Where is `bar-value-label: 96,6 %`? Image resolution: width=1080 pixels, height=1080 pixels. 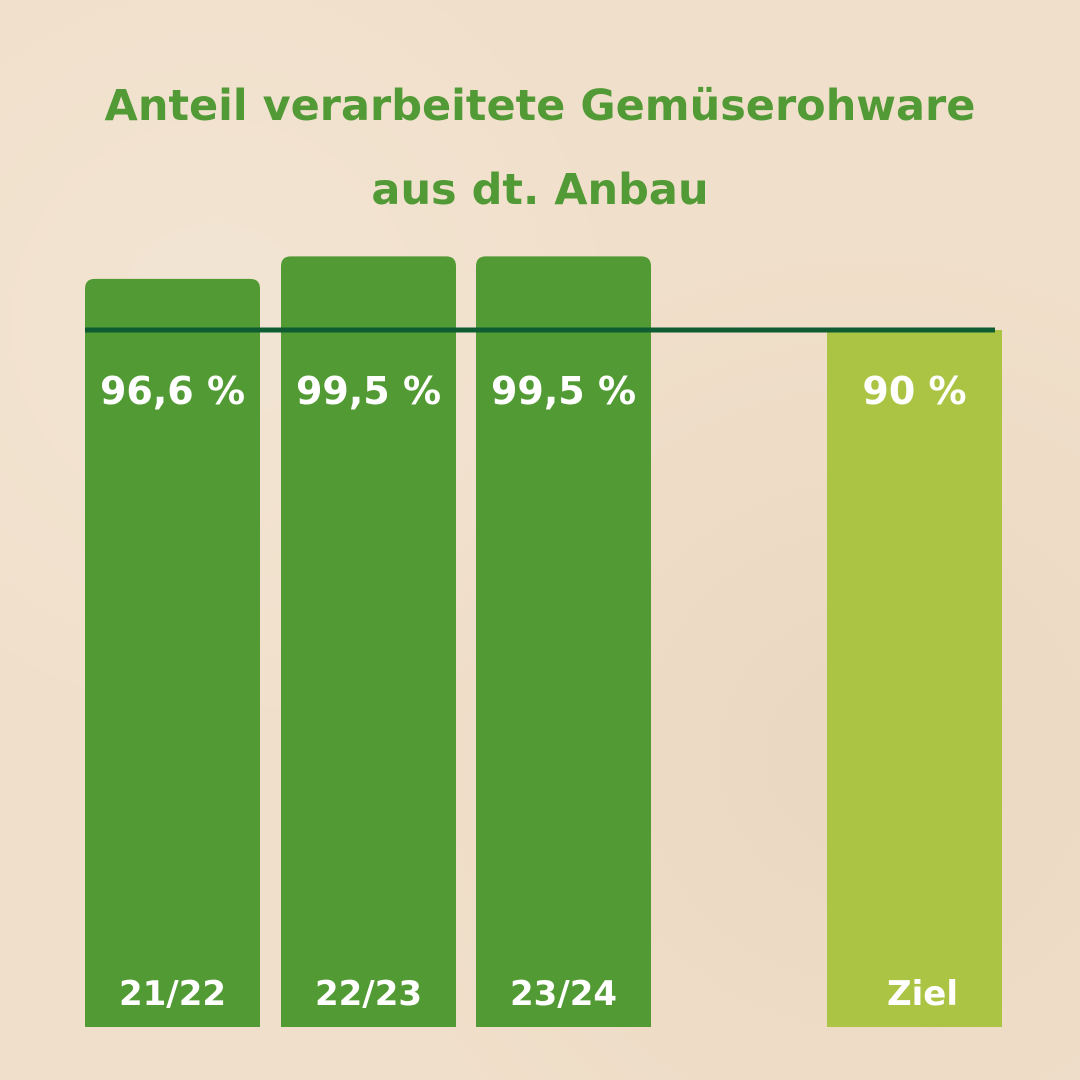
bar-value-label: 96,6 % is located at coordinates (172, 391).